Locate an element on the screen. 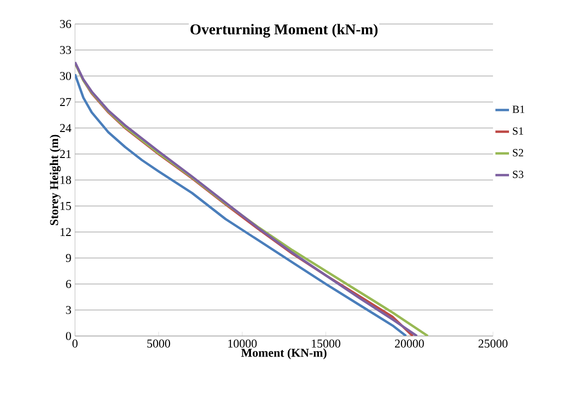 The image size is (562, 404). y-tick-label: 33 is located at coordinates (66, 50).